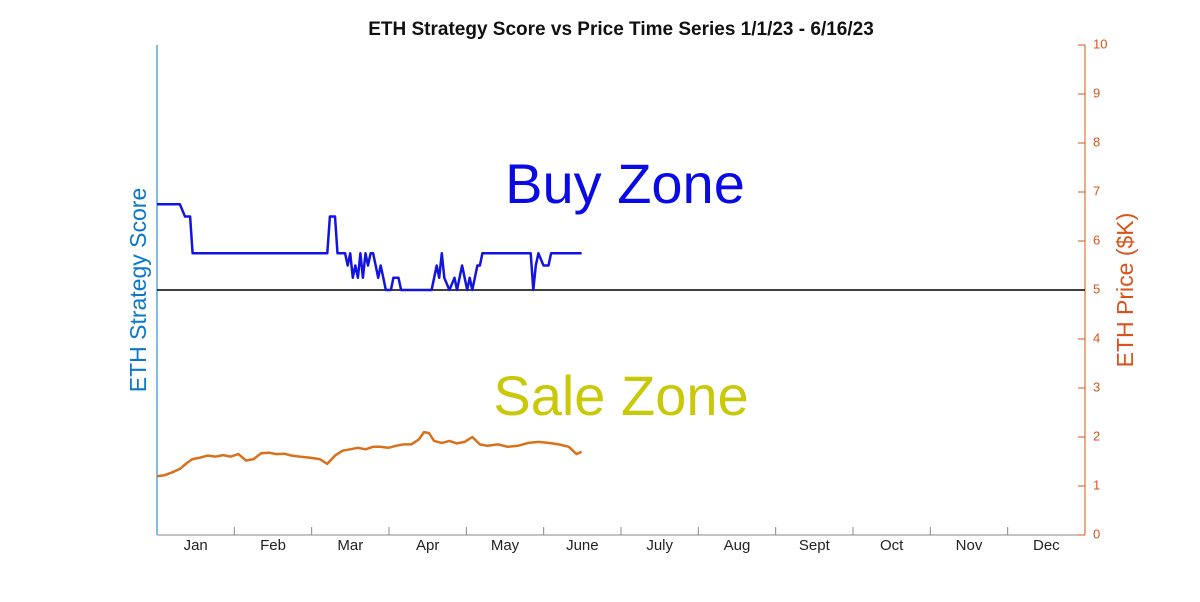 This screenshot has height=602, width=1200. Describe the element at coordinates (620, 395) in the screenshot. I see `annotation: Sale Zone` at that location.